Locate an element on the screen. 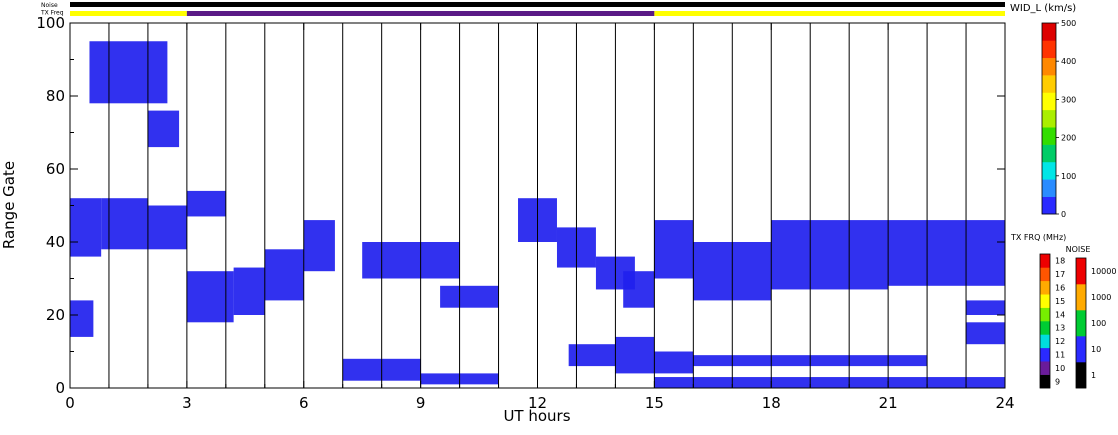 The width and height of the screenshot is (1118, 435). x-tick-label: 15 is located at coordinates (654, 403).